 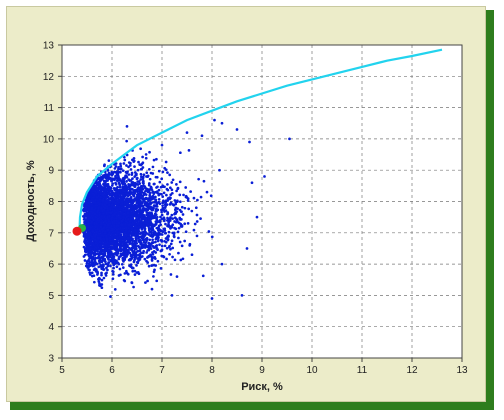 What do you see at coordinates (51, 171) in the screenshot?
I see `y-tick-label: 9` at bounding box center [51, 171].